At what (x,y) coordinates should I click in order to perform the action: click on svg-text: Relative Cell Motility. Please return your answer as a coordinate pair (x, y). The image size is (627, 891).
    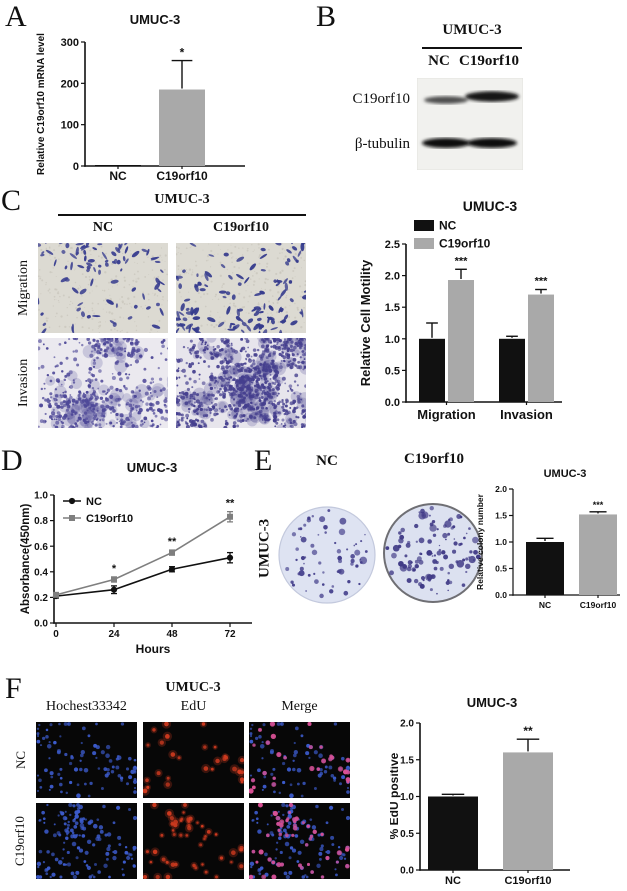
    Looking at the image, I should click on (365, 322).